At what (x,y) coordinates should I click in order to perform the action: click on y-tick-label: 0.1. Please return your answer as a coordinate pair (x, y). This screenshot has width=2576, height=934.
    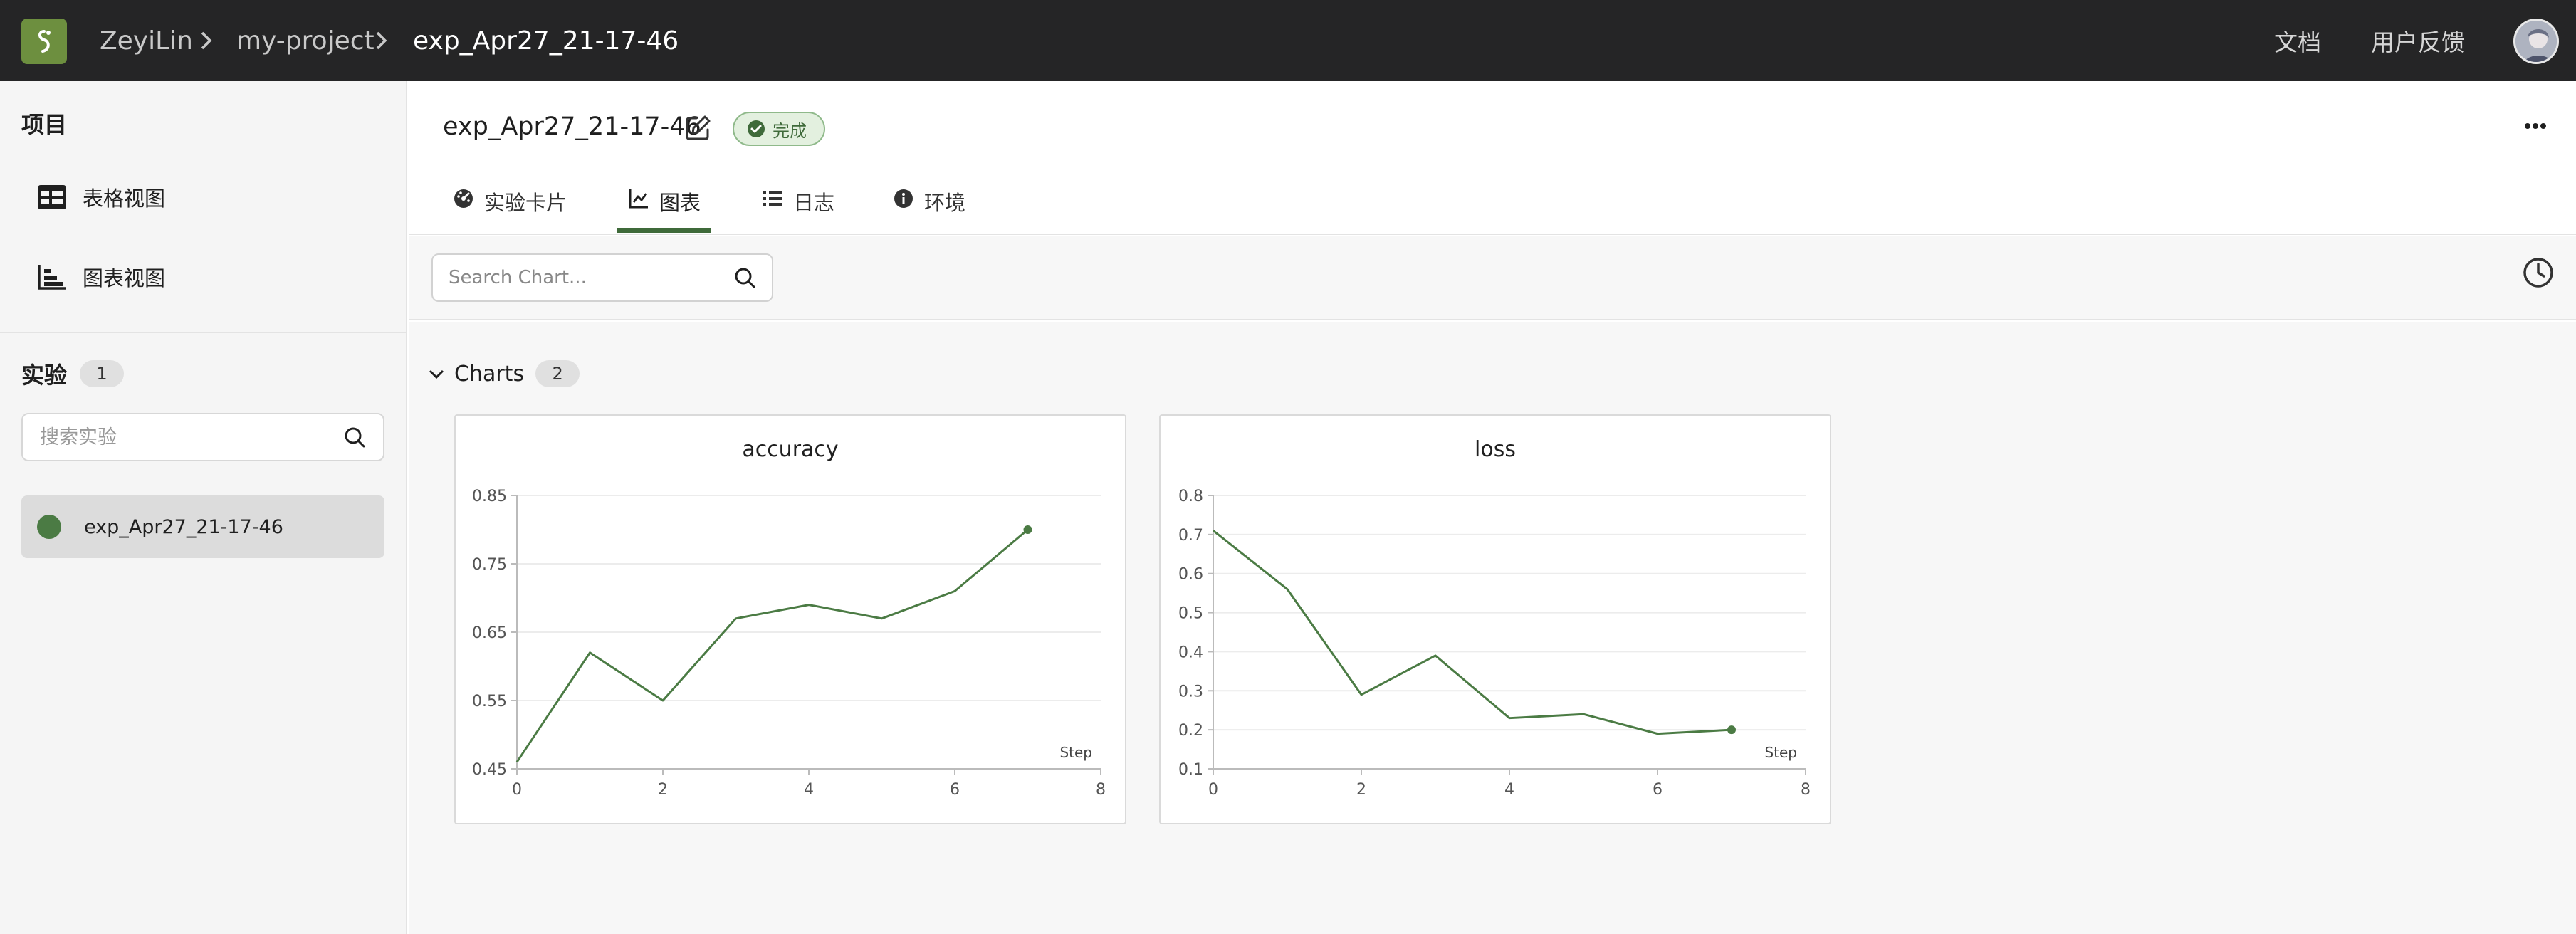
    Looking at the image, I should click on (1190, 770).